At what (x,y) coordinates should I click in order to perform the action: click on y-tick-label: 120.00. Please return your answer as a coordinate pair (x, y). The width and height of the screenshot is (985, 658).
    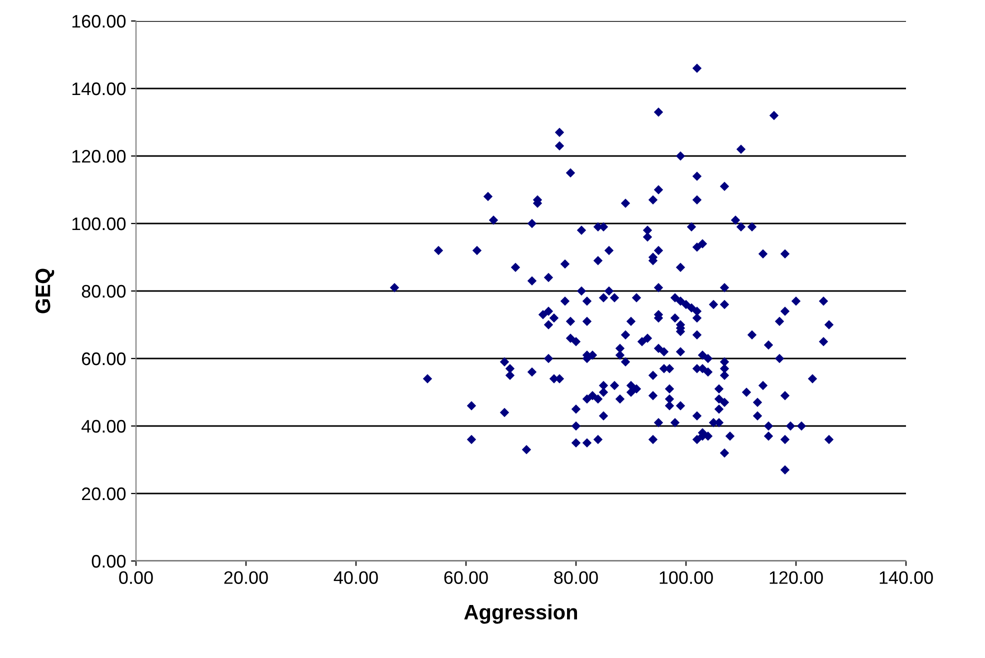
    Looking at the image, I should click on (99, 156).